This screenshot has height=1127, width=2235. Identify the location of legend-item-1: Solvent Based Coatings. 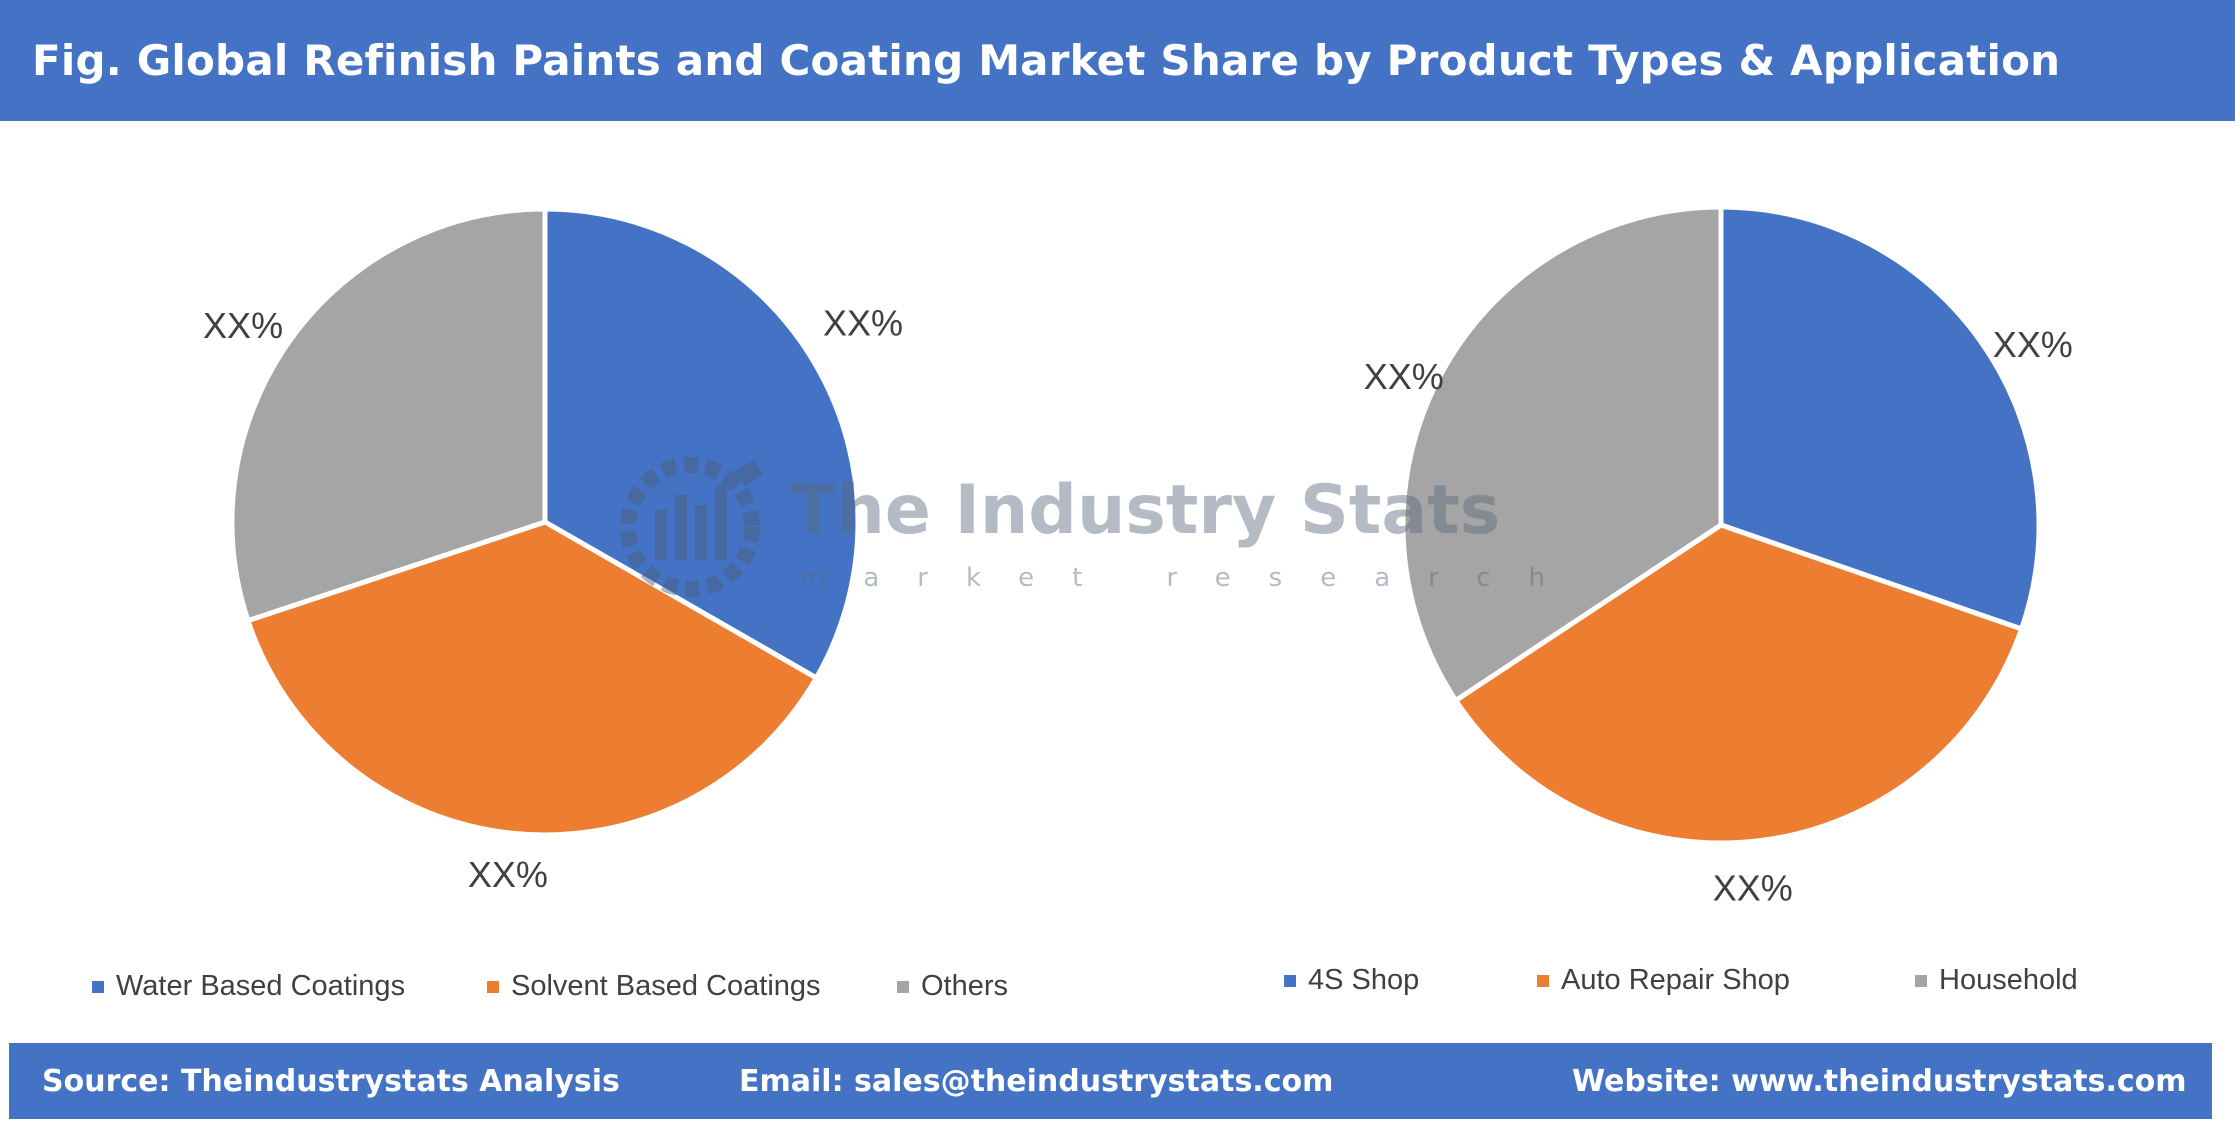
(654, 986).